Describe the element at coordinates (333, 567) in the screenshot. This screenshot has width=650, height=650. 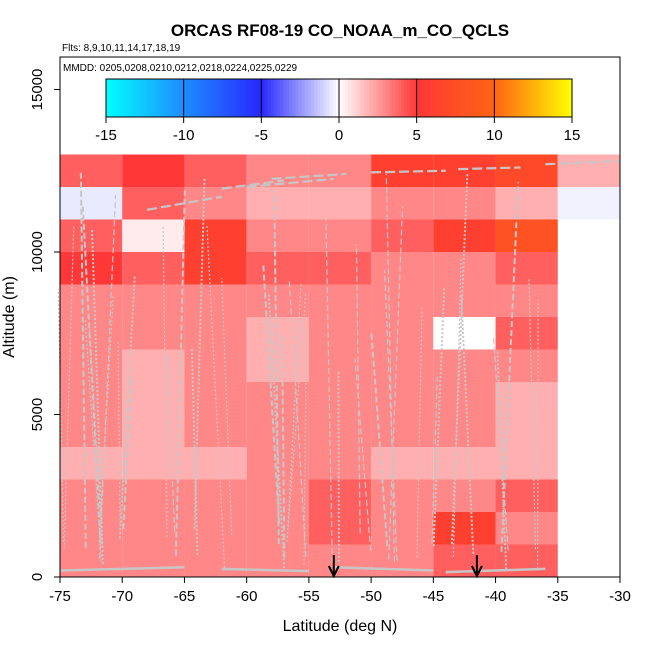
I see `down-arrow-marker` at that location.